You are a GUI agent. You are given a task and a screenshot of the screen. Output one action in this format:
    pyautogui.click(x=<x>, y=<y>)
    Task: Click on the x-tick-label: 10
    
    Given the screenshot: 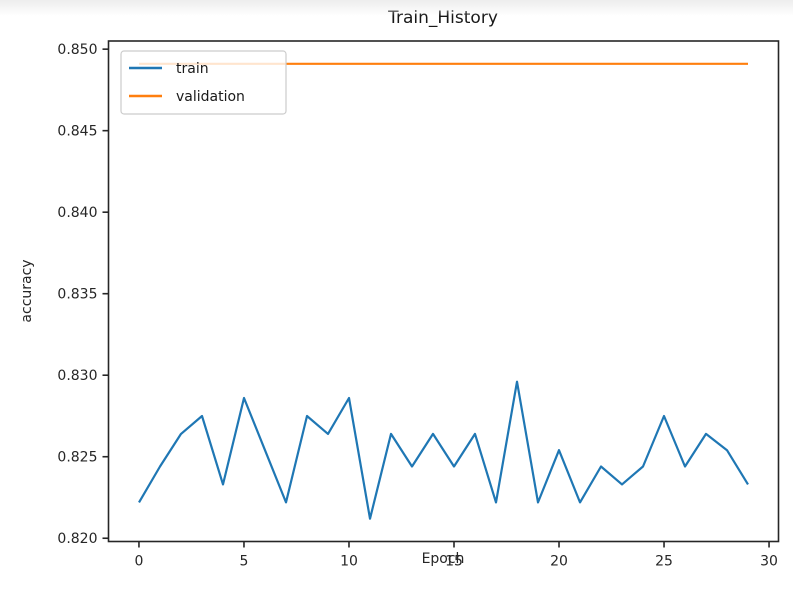 What is the action you would take?
    pyautogui.click(x=349, y=562)
    